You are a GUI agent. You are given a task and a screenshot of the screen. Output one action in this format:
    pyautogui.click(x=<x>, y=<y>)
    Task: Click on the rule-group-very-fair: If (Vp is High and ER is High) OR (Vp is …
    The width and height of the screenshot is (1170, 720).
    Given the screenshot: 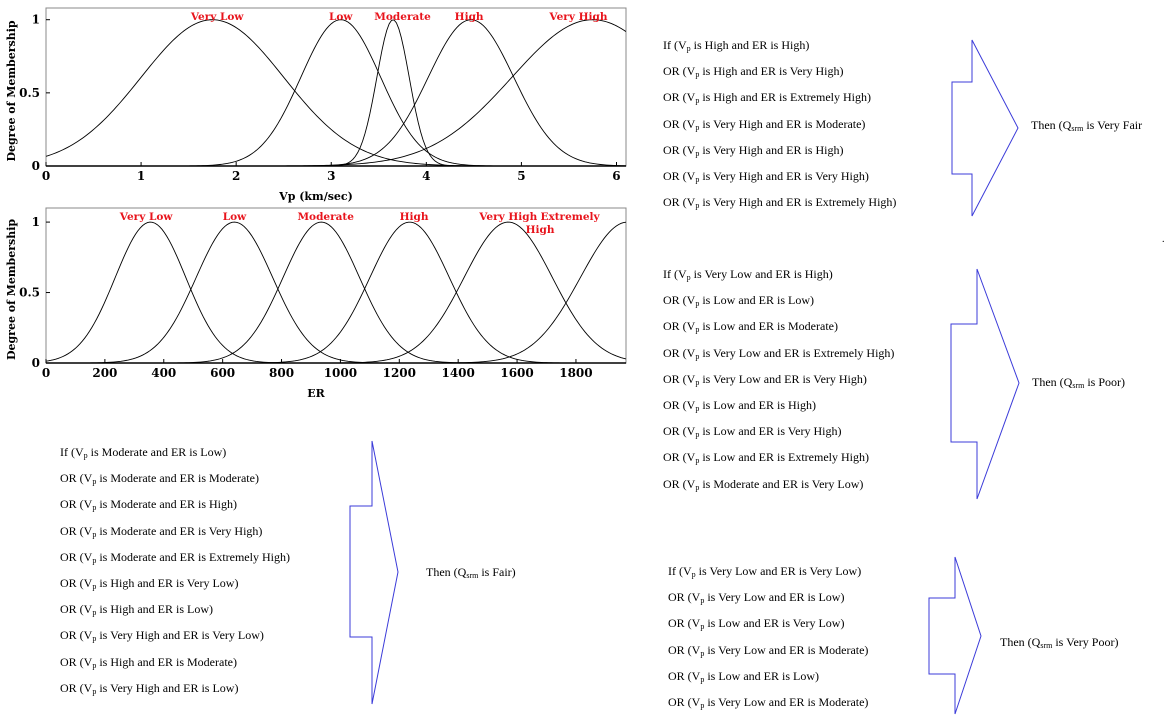 What is the action you would take?
    pyautogui.click(x=913, y=128)
    